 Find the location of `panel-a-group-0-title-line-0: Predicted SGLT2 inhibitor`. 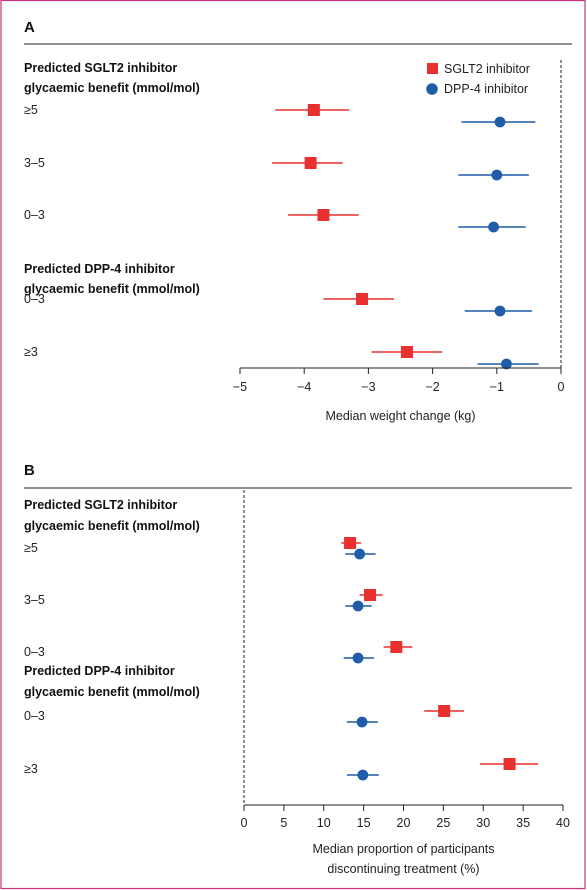

panel-a-group-0-title-line-0: Predicted SGLT2 inhibitor is located at coordinates (100, 68).